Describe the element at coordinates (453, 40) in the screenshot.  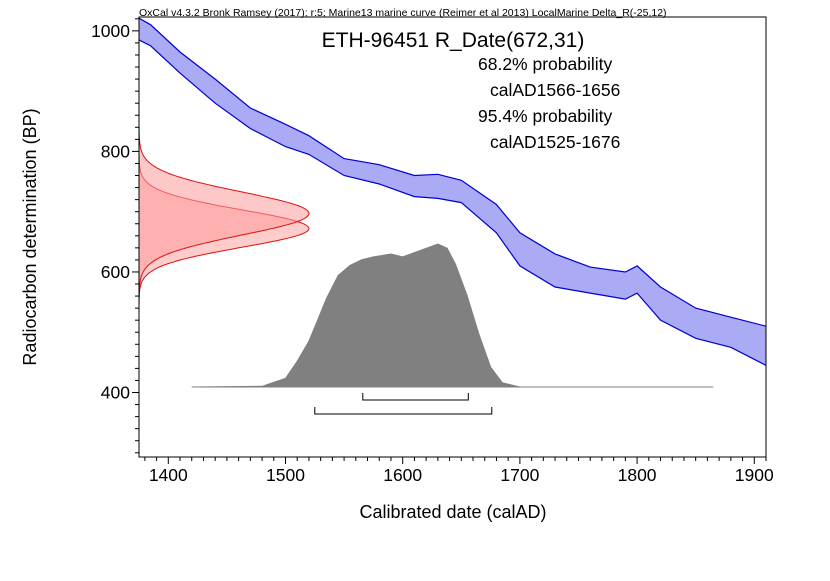
I see `chart-title: ETH-96451 R_Date(672,31)` at that location.